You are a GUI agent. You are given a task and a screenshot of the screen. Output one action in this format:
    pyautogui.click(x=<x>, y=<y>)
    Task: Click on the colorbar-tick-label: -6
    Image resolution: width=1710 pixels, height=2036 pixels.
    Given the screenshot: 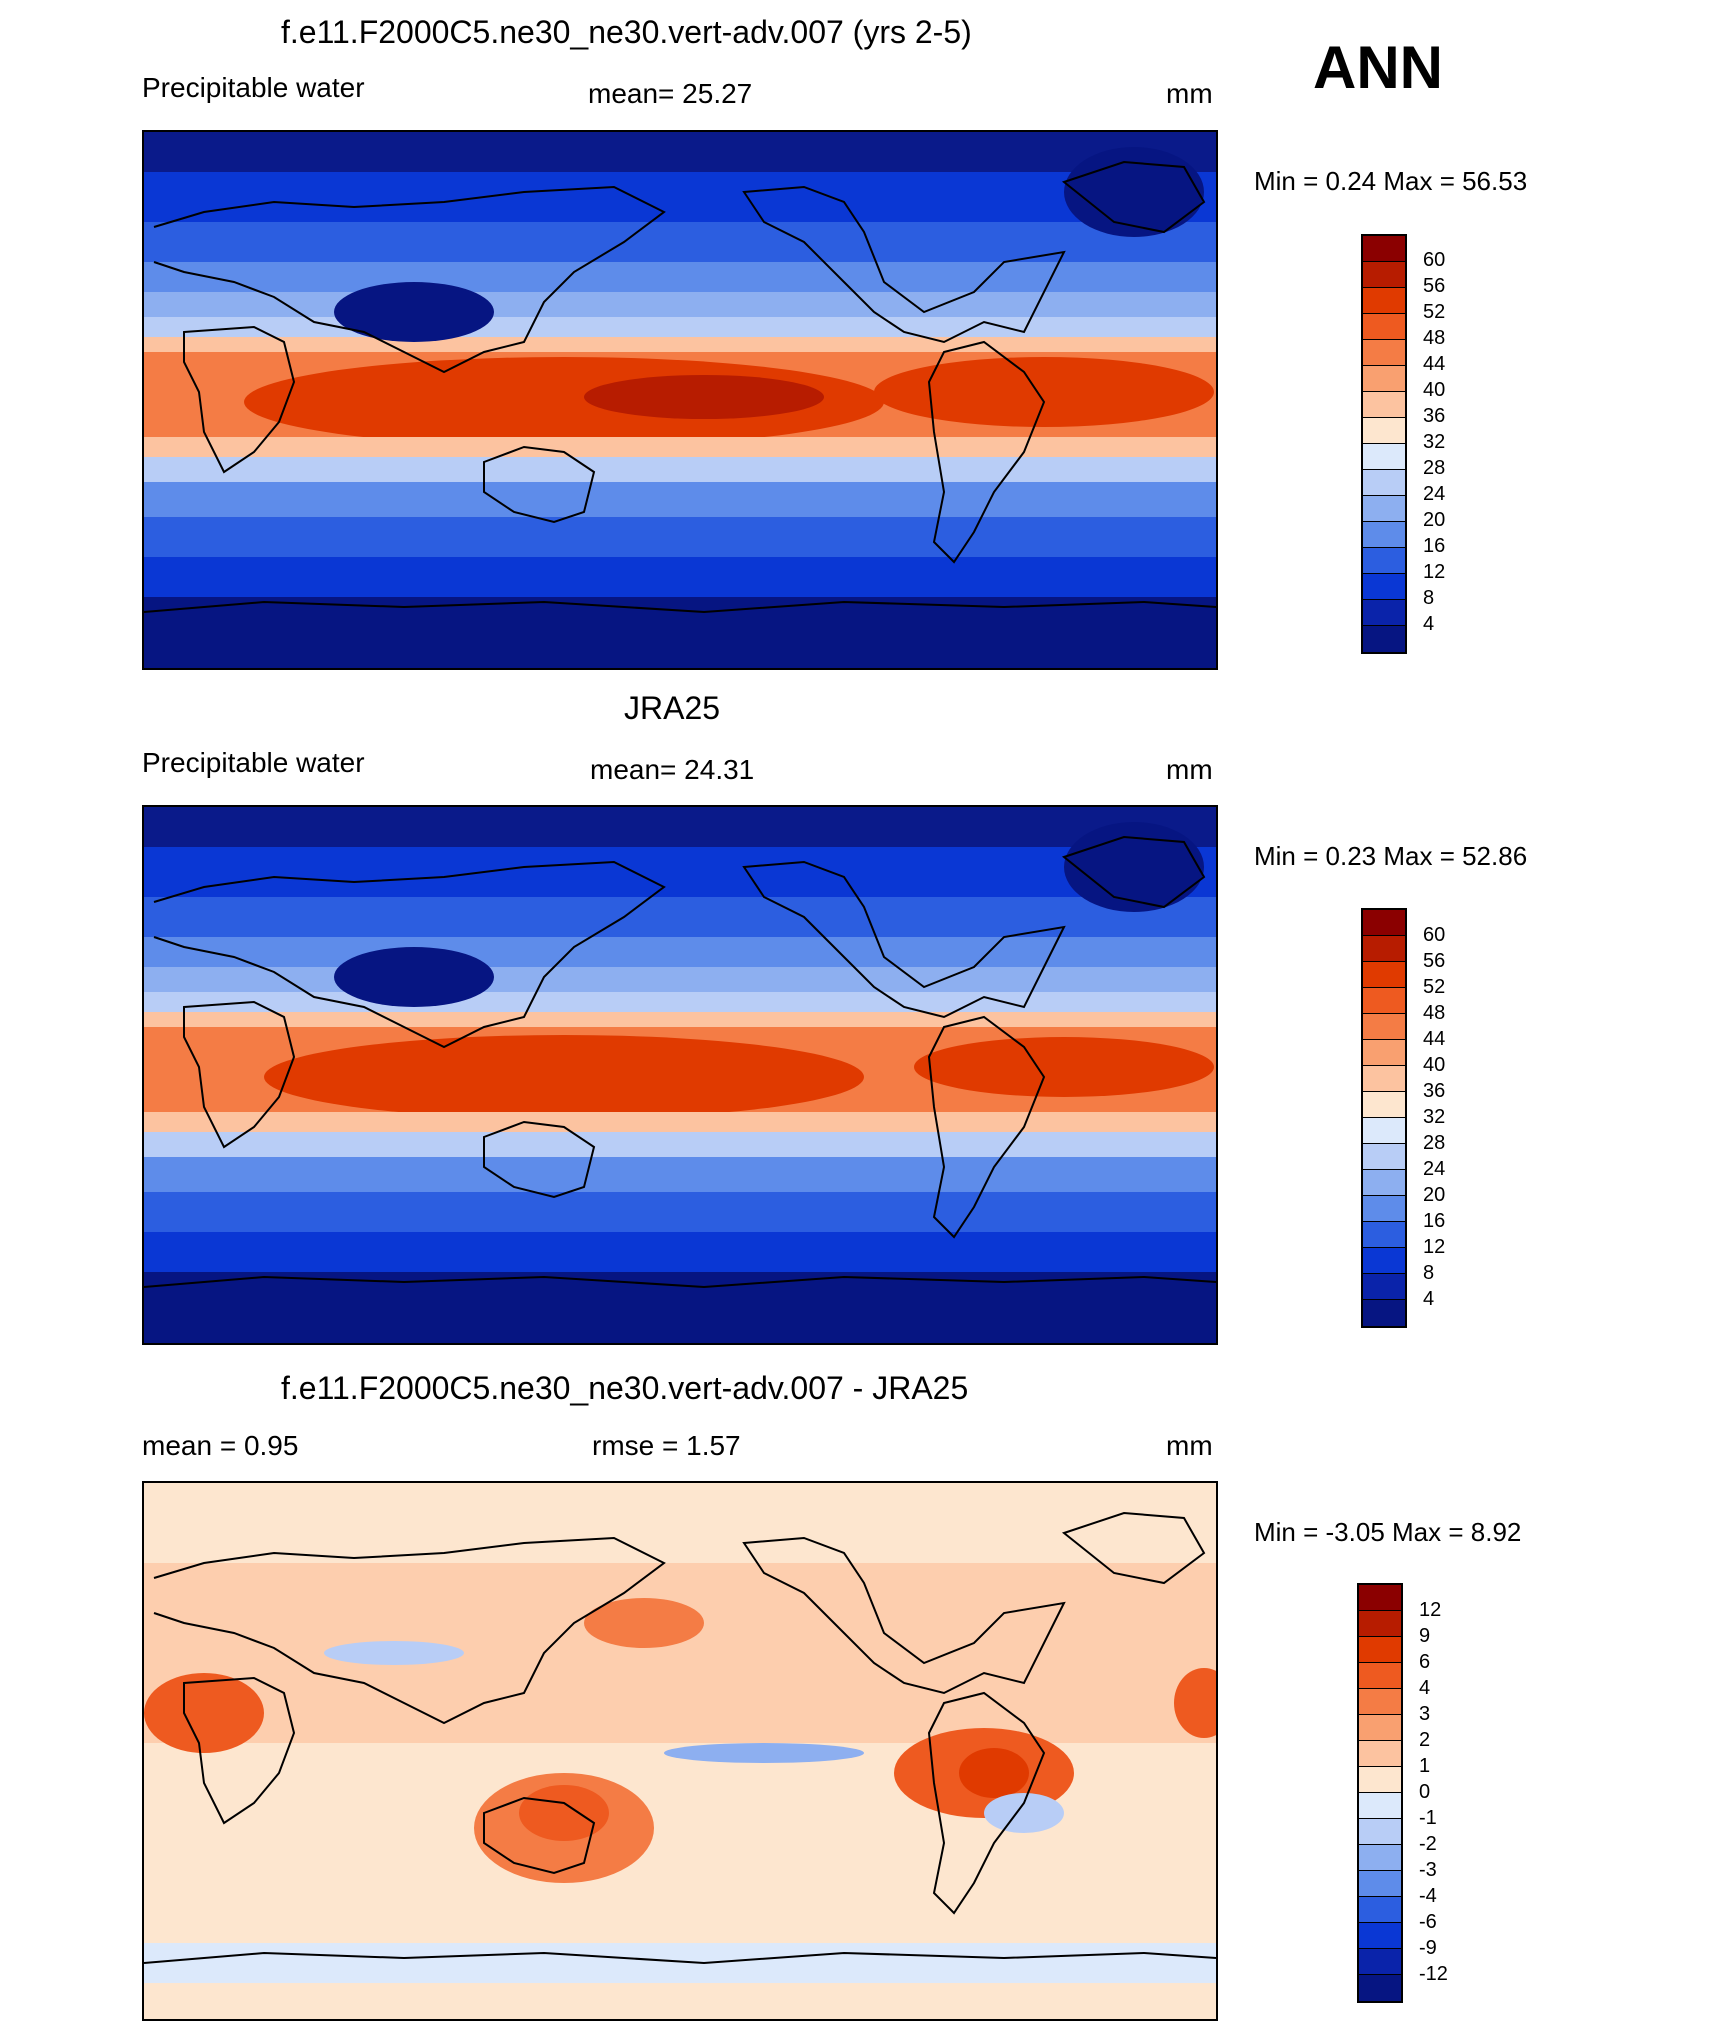 What is the action you would take?
    pyautogui.click(x=1428, y=1922)
    